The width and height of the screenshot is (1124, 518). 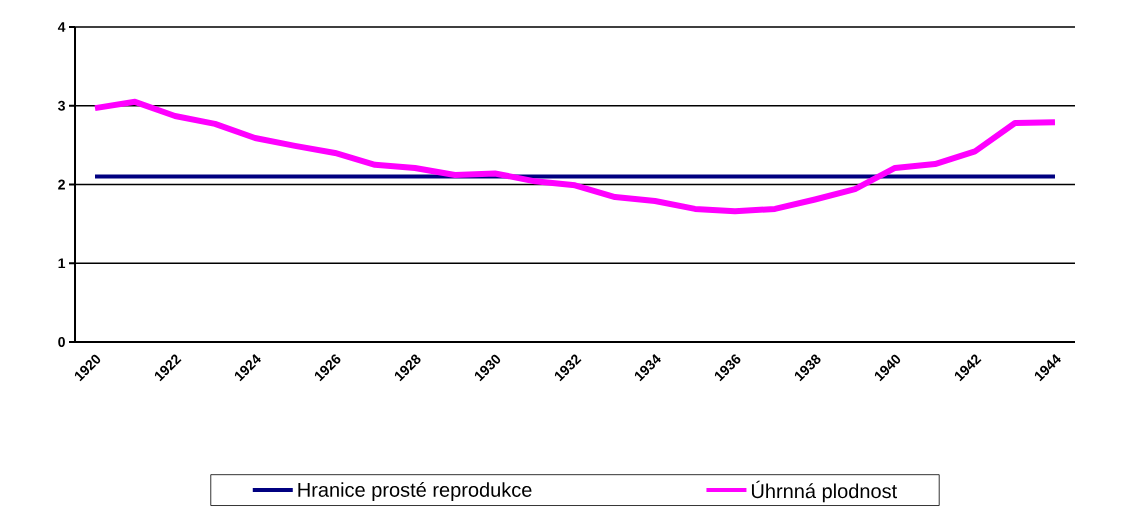 I want to click on y-tick-label: 1, so click(x=62, y=263).